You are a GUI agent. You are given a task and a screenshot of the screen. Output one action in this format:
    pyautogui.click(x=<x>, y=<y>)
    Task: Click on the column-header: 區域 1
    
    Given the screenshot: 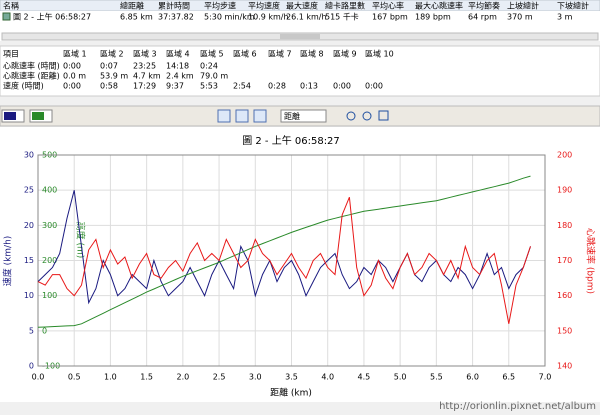 What is the action you would take?
    pyautogui.click(x=75, y=54)
    